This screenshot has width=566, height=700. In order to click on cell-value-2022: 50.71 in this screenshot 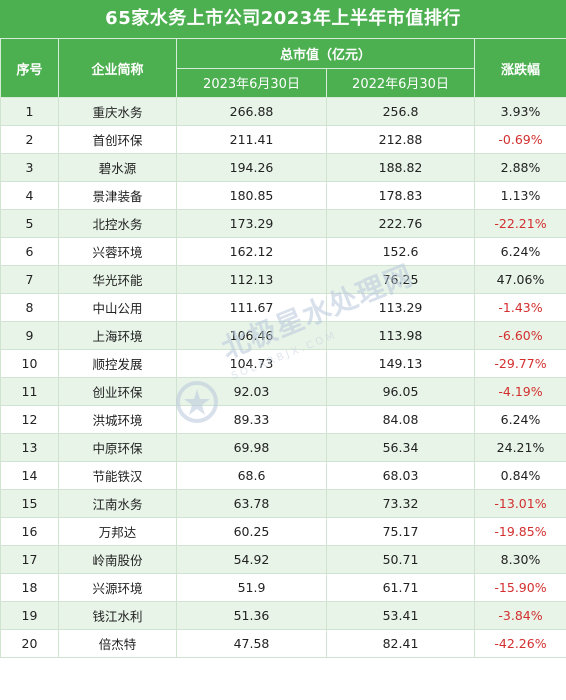, I will do `click(400, 559)`.